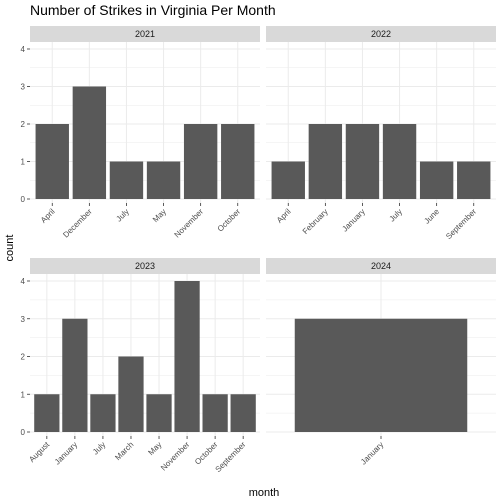 This screenshot has height=504, width=504. I want to click on y-axis-title: count, so click(10, 248).